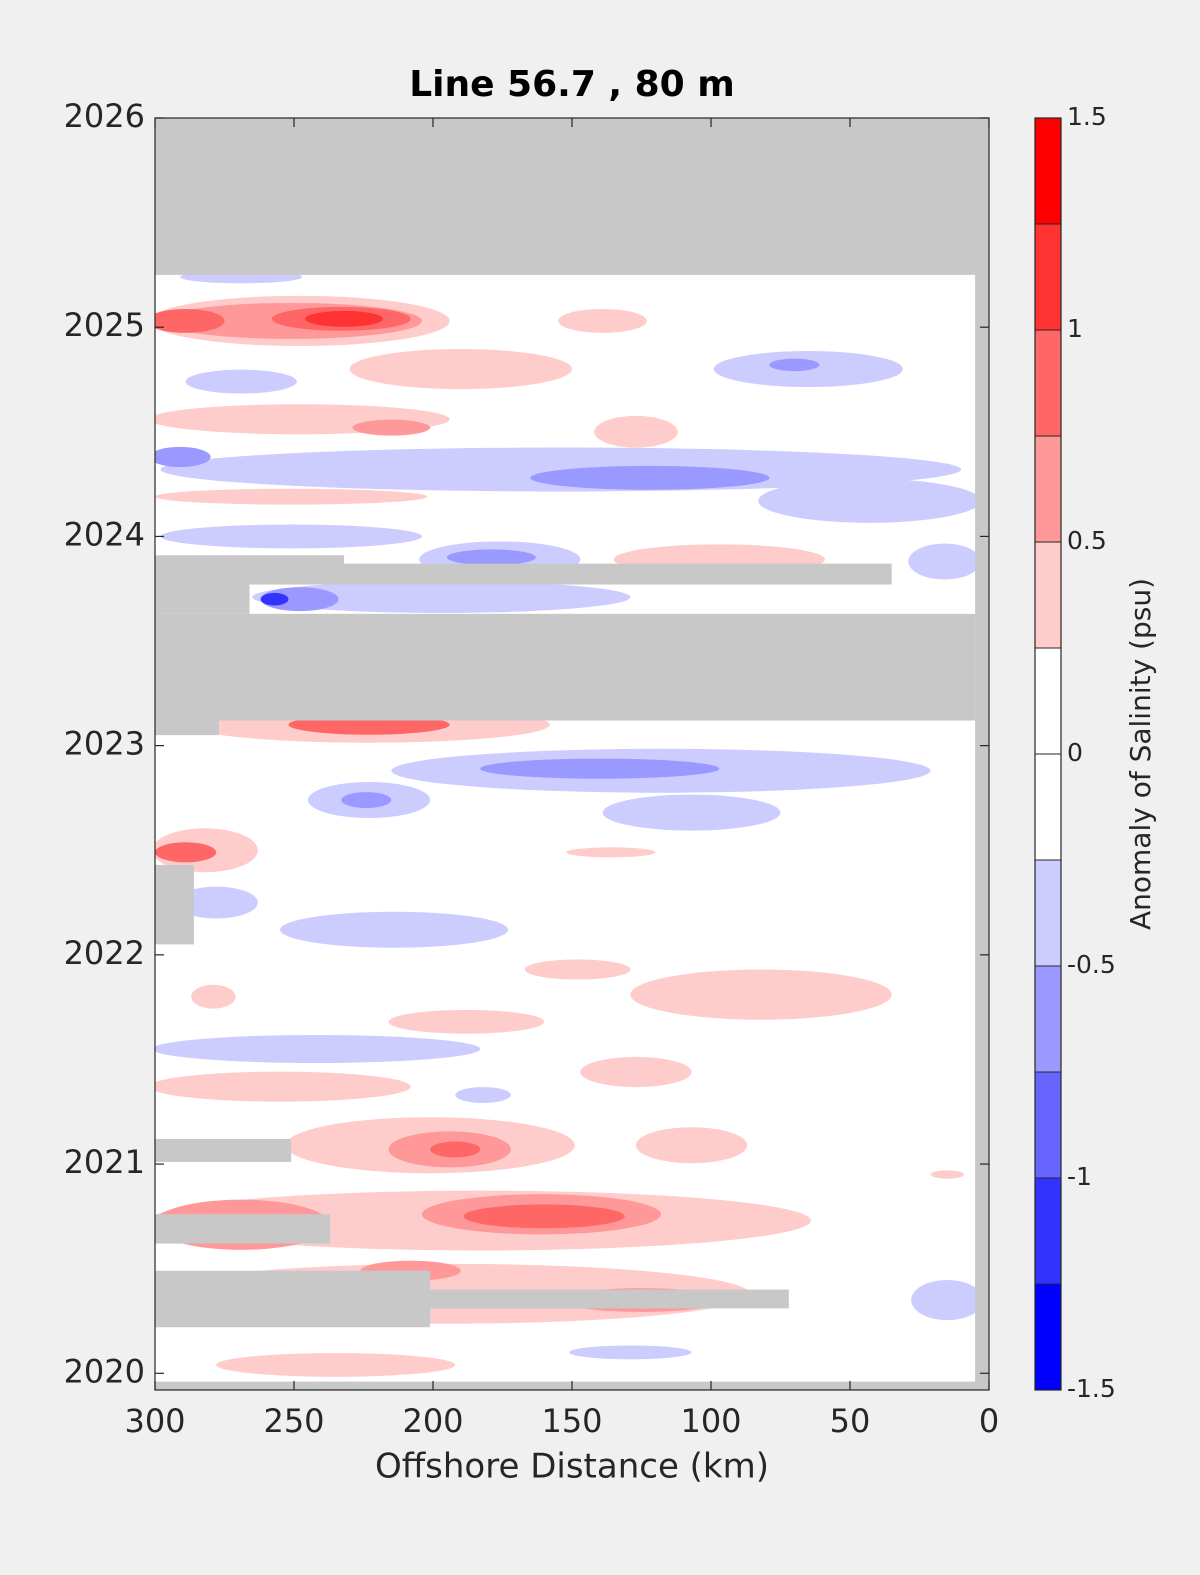  What do you see at coordinates (572, 1467) in the screenshot?
I see `x-axis-label: Offshore Distance (km)` at bounding box center [572, 1467].